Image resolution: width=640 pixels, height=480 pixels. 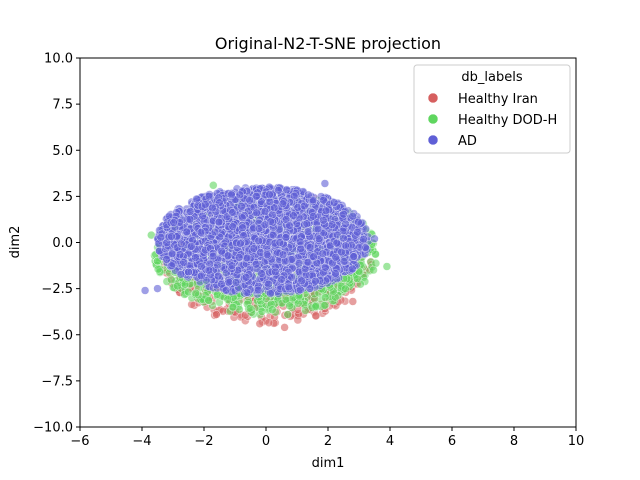 What do you see at coordinates (57, 289) in the screenshot?
I see `y-tick-label: −2.5` at bounding box center [57, 289].